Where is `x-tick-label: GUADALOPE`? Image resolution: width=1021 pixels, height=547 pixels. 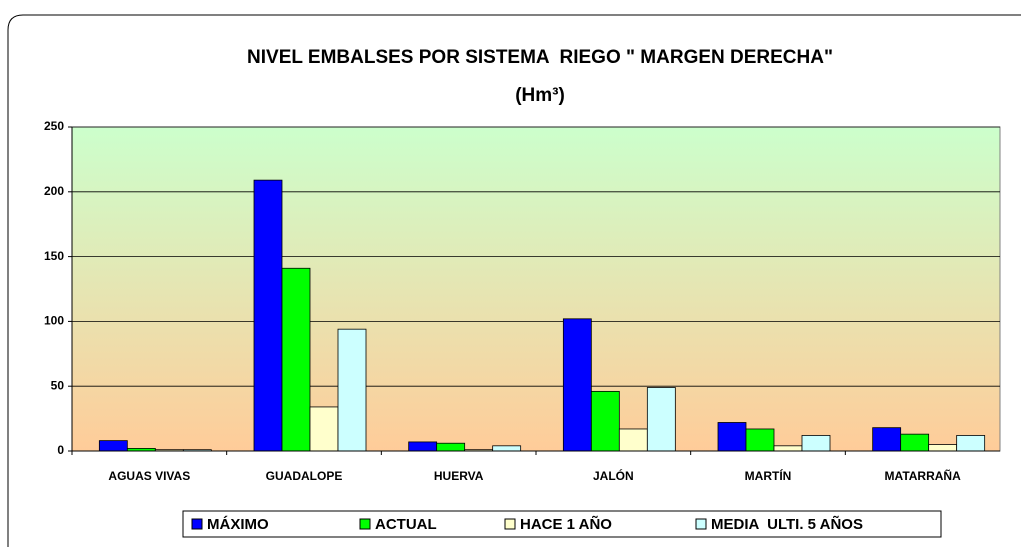
x-tick-label: GUADALOPE is located at coordinates (304, 476).